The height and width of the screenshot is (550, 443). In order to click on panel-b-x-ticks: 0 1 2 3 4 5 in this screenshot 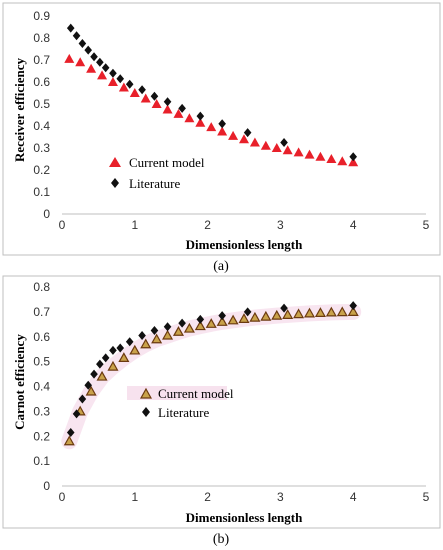, I will do `click(244, 497)`.